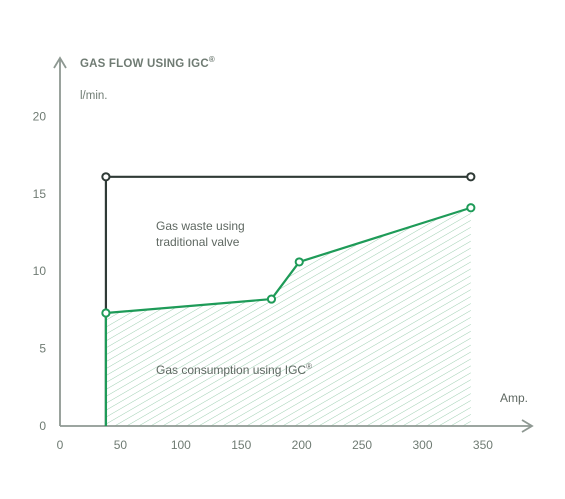 The image size is (565, 499). I want to click on chart-title: GAS FLOW USING IGC®, so click(147, 62).